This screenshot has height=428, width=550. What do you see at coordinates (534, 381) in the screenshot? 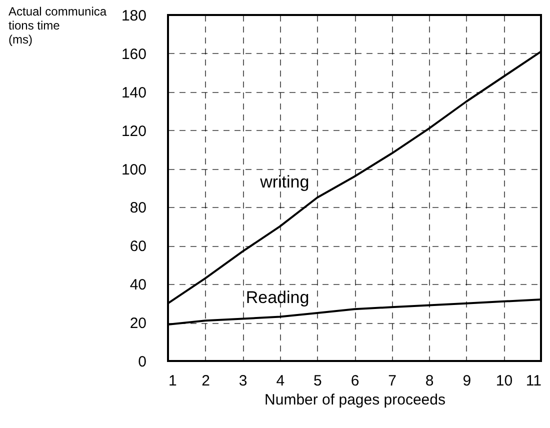
I see `x-tick-label: 11` at bounding box center [534, 381].